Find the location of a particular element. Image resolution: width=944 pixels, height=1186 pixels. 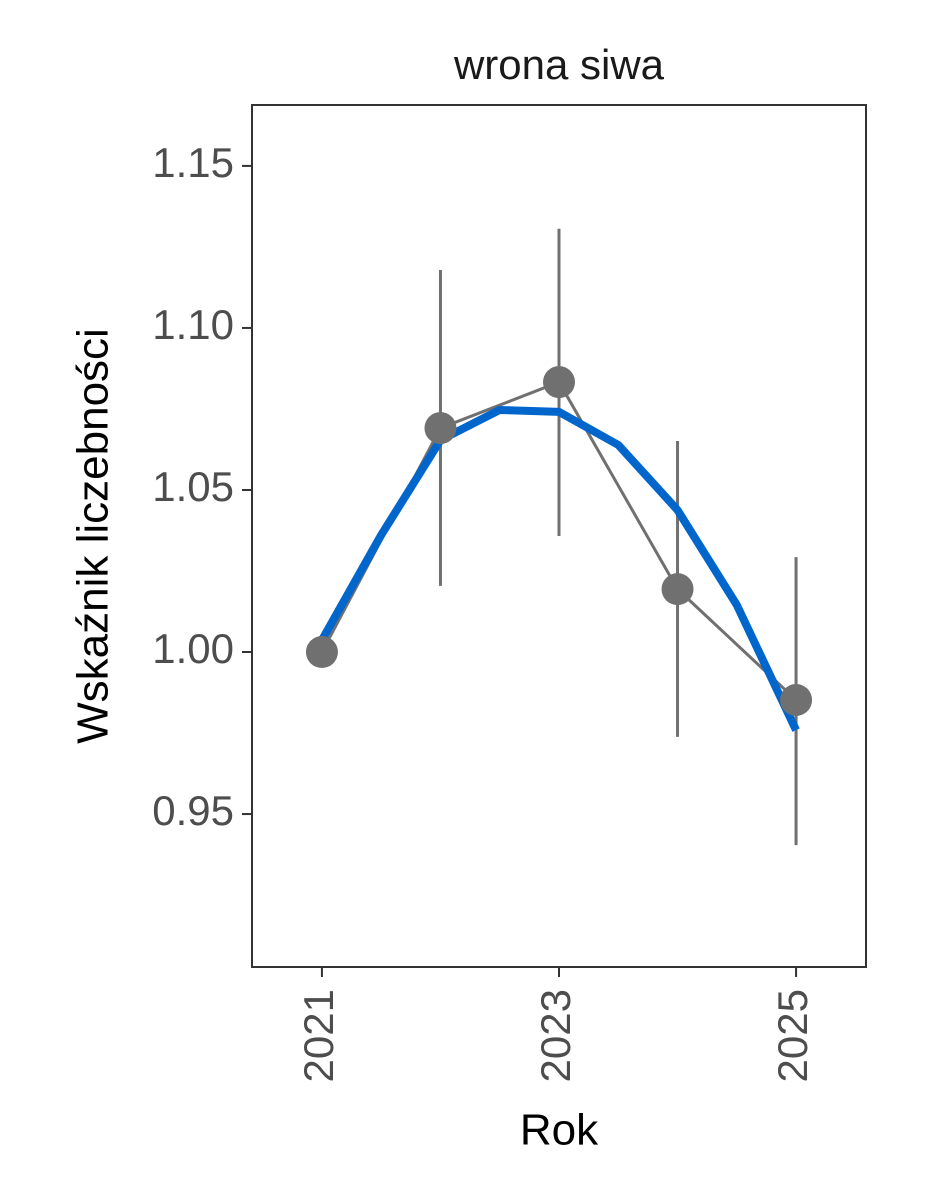

y-tick-label: 1.00 is located at coordinates (193, 648).